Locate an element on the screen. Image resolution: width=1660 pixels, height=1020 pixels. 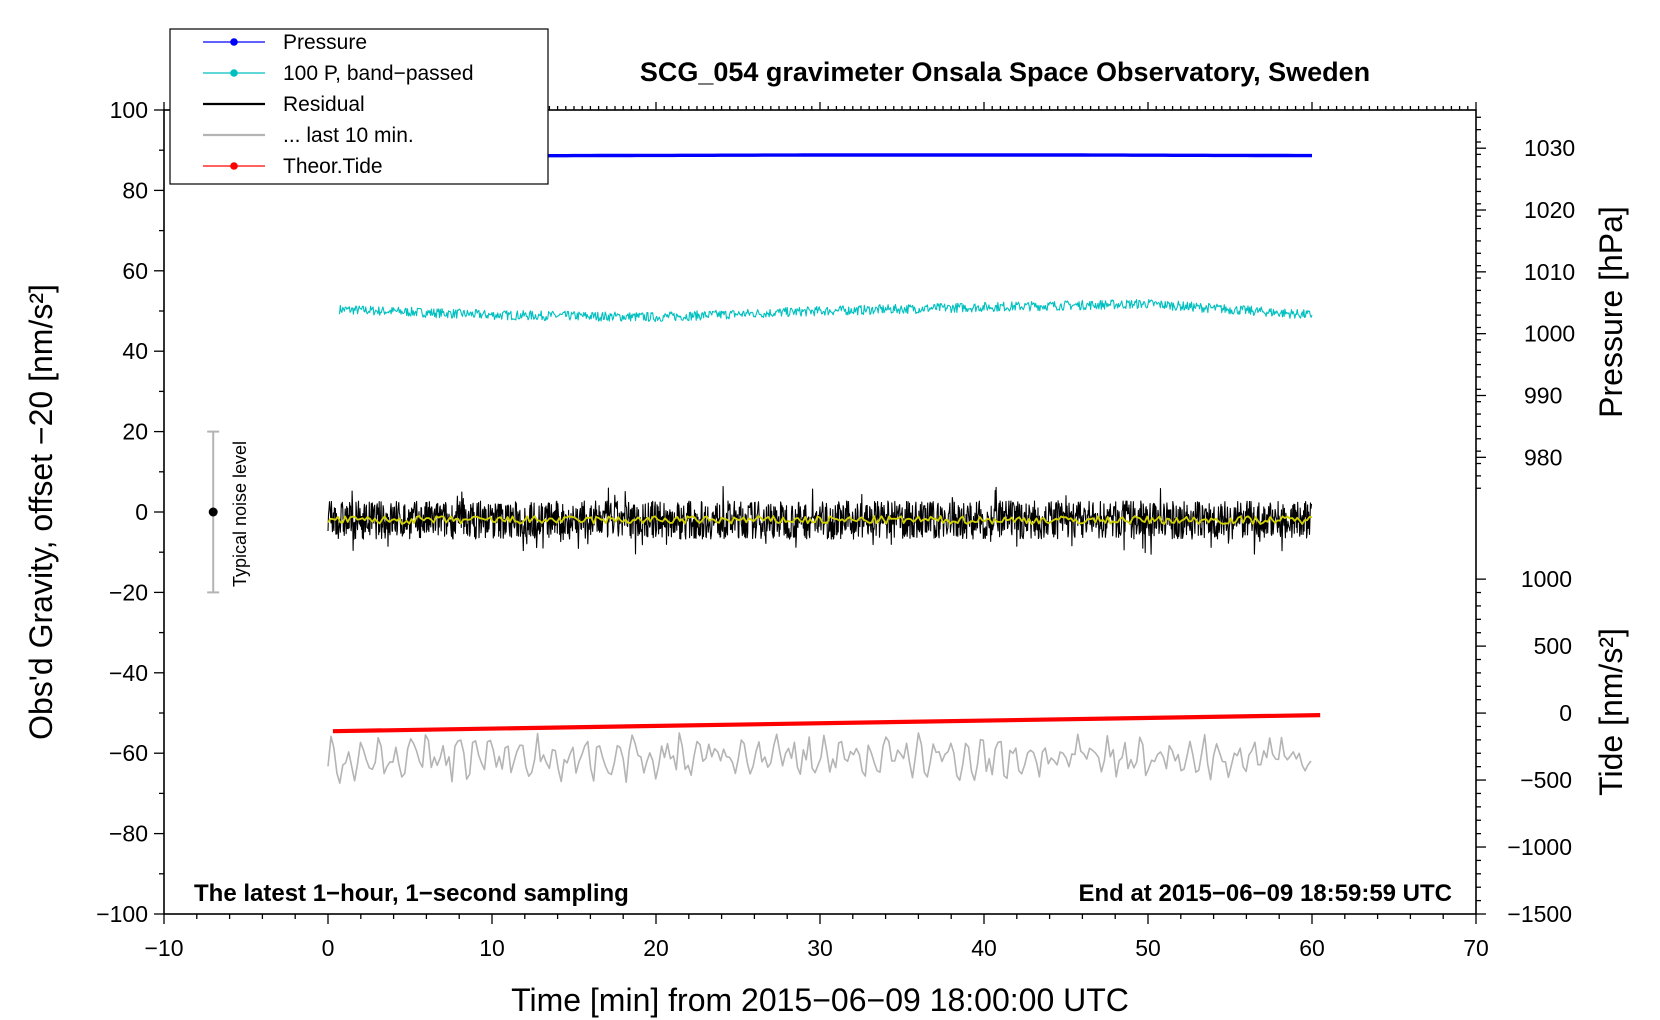
series-residual is located at coordinates (820, 520).